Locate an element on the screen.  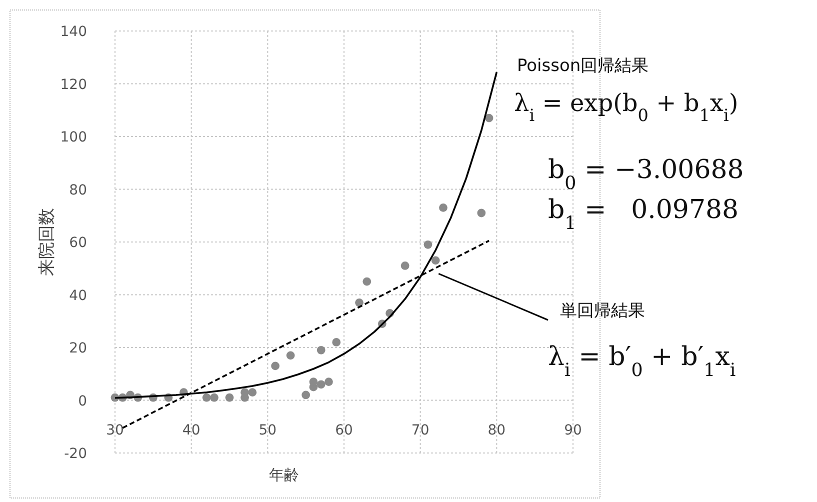
x-axis-title: 年齢 is located at coordinates (284, 475).